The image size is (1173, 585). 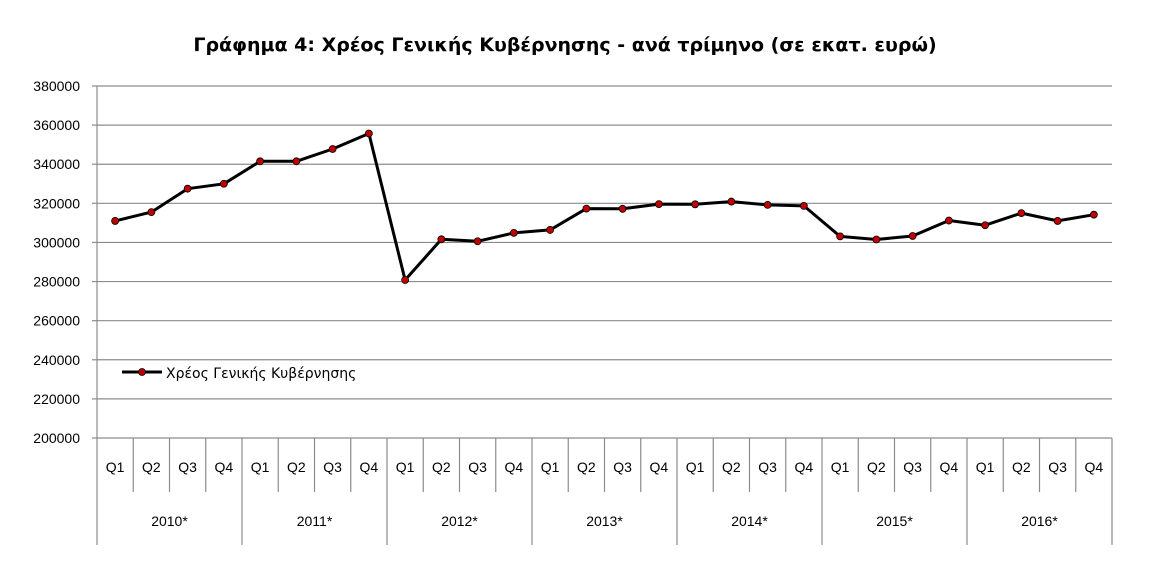 I want to click on x-tick-label-year: 2013*, so click(x=604, y=521).